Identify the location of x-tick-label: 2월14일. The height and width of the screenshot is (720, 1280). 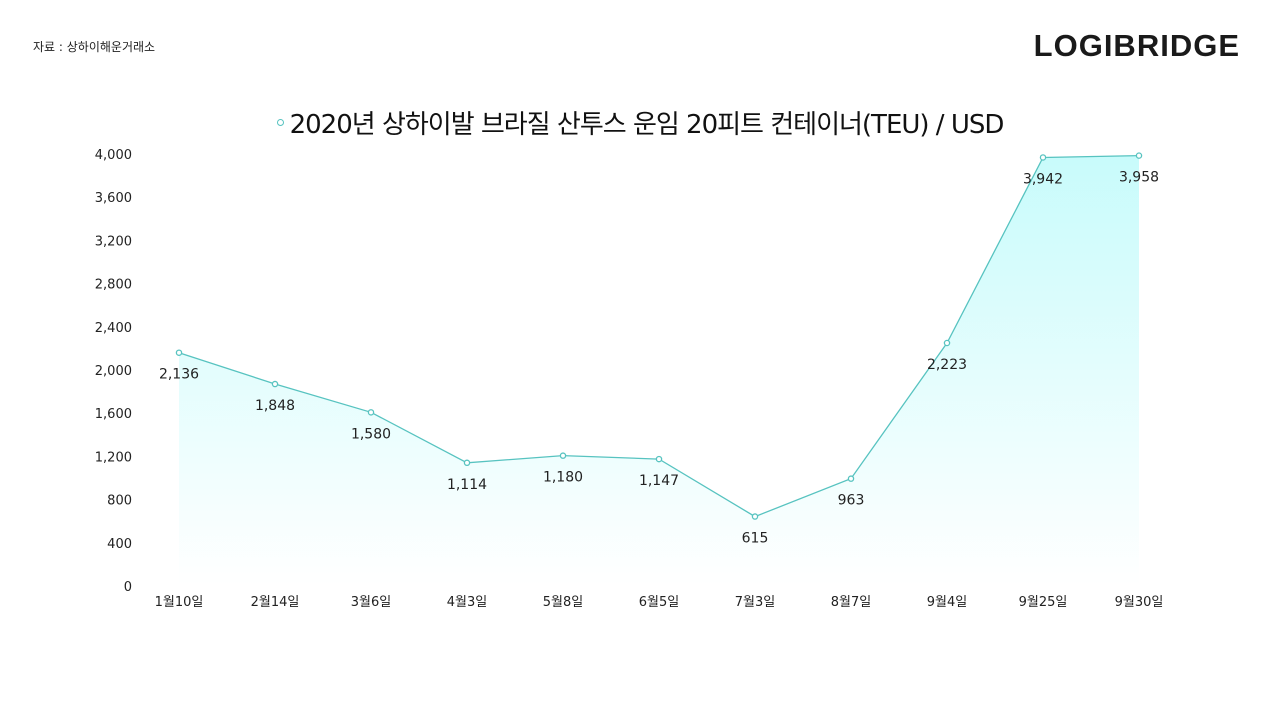
(275, 602).